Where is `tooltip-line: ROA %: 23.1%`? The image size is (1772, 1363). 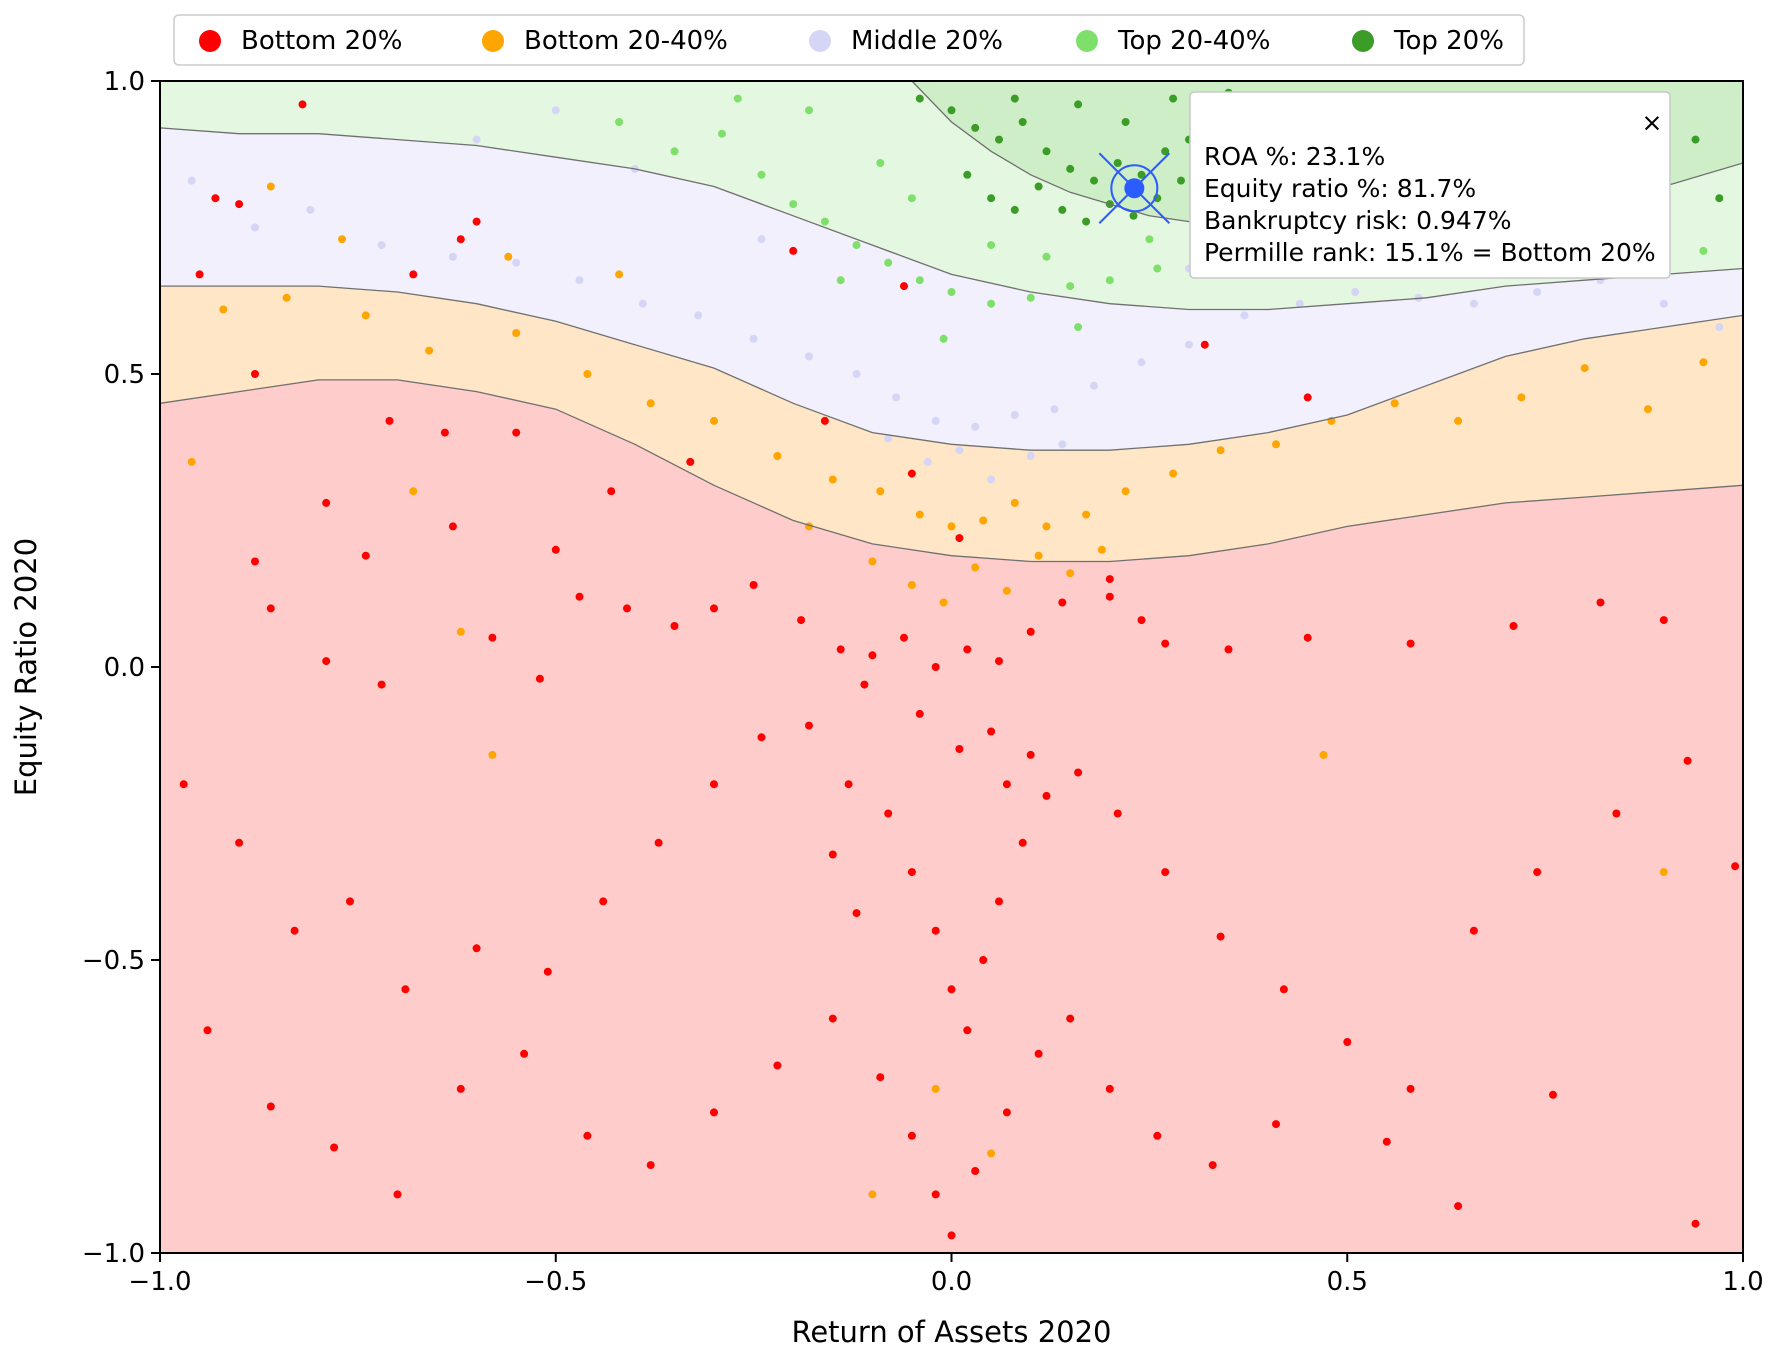
tooltip-line: ROA %: 23.1% is located at coordinates (1294, 156).